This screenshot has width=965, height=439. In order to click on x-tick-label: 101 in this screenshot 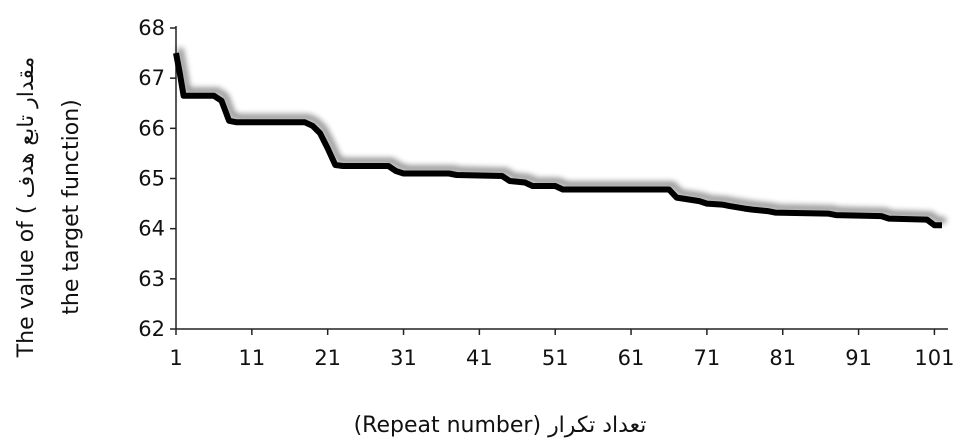, I will do `click(934, 358)`.